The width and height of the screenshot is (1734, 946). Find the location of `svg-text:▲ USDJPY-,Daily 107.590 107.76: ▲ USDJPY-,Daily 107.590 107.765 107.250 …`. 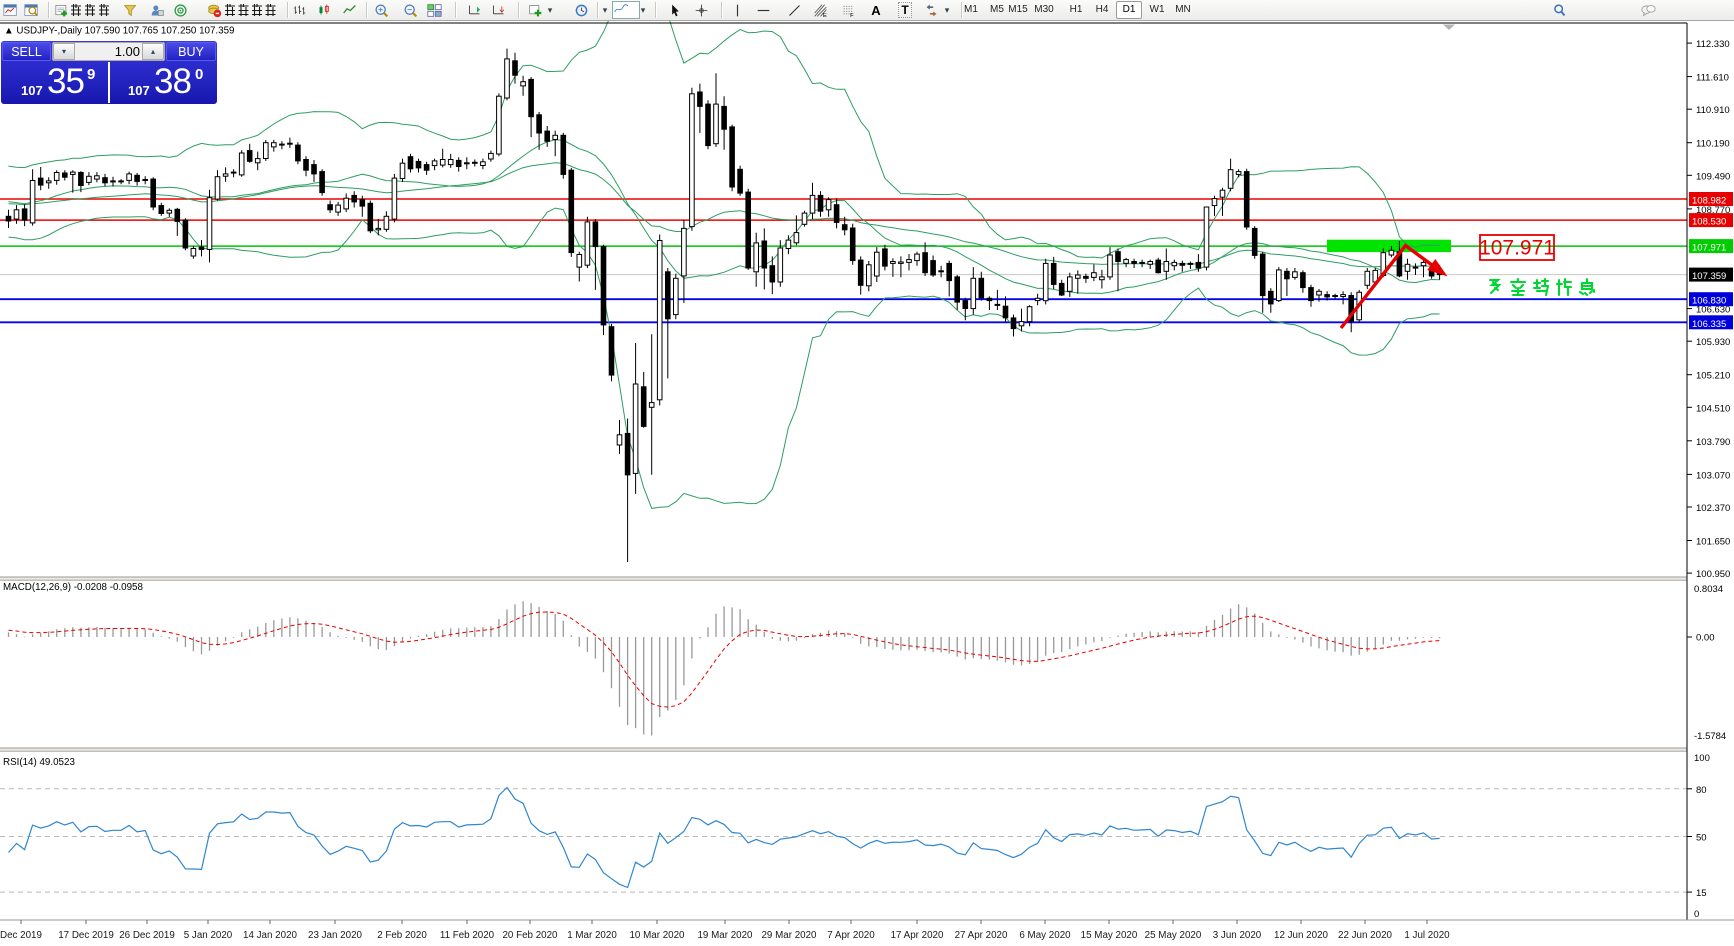

svg-text:▲ USDJPY-,Daily 107.590 107.76: ▲ USDJPY-,Daily 107.590 107.765 107.250 … is located at coordinates (119, 31).